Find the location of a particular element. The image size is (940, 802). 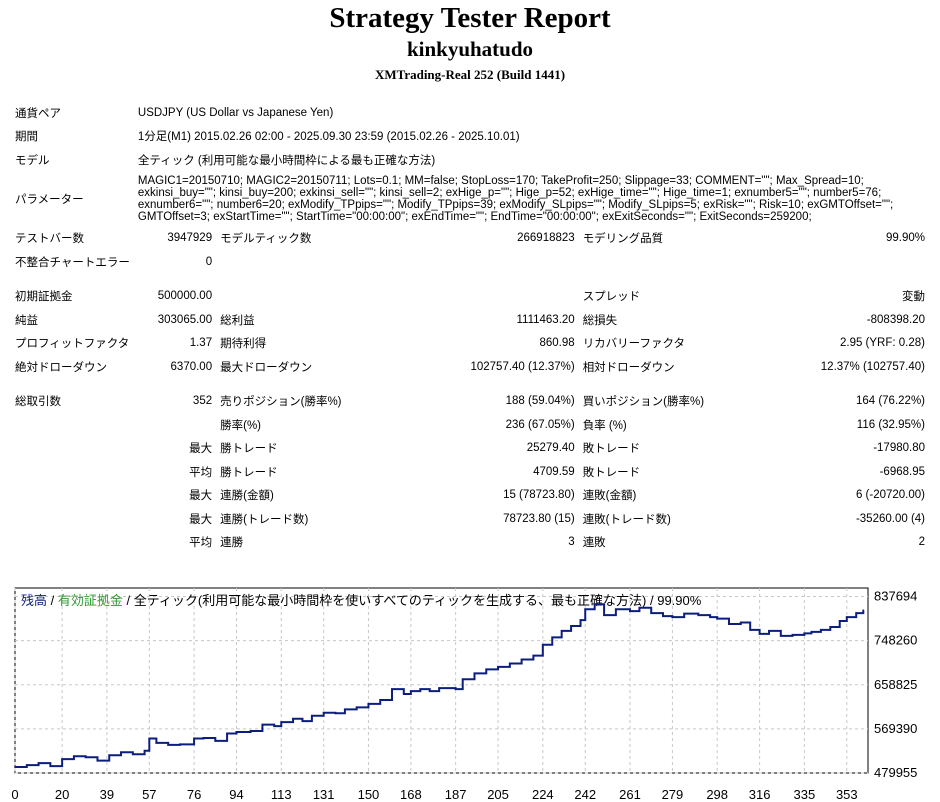

ticks-label: モデルティック数 is located at coordinates (266, 239).